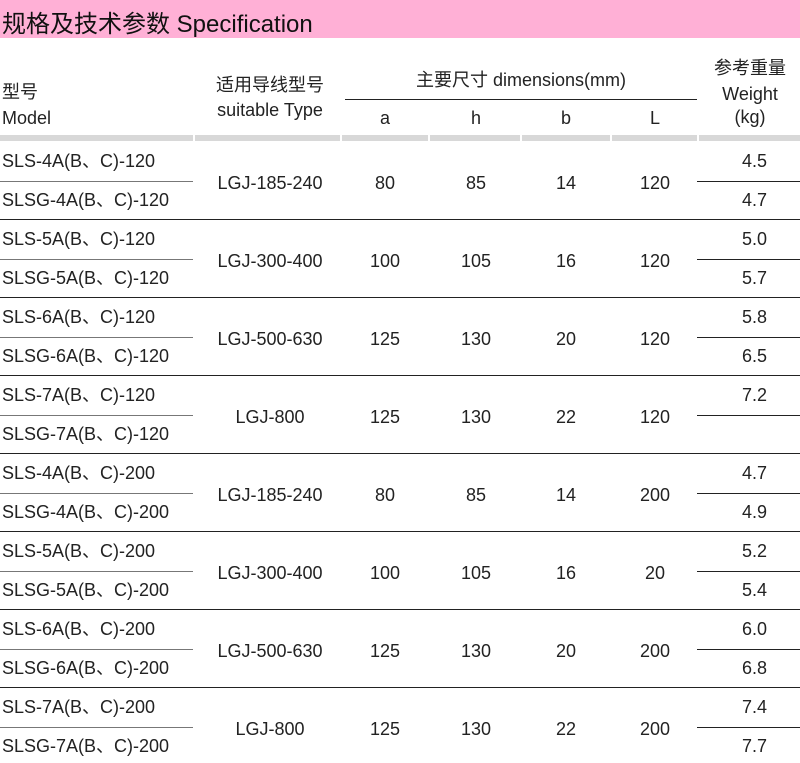 The image size is (800, 763). I want to click on weight-cell: 5.0, so click(754, 239).